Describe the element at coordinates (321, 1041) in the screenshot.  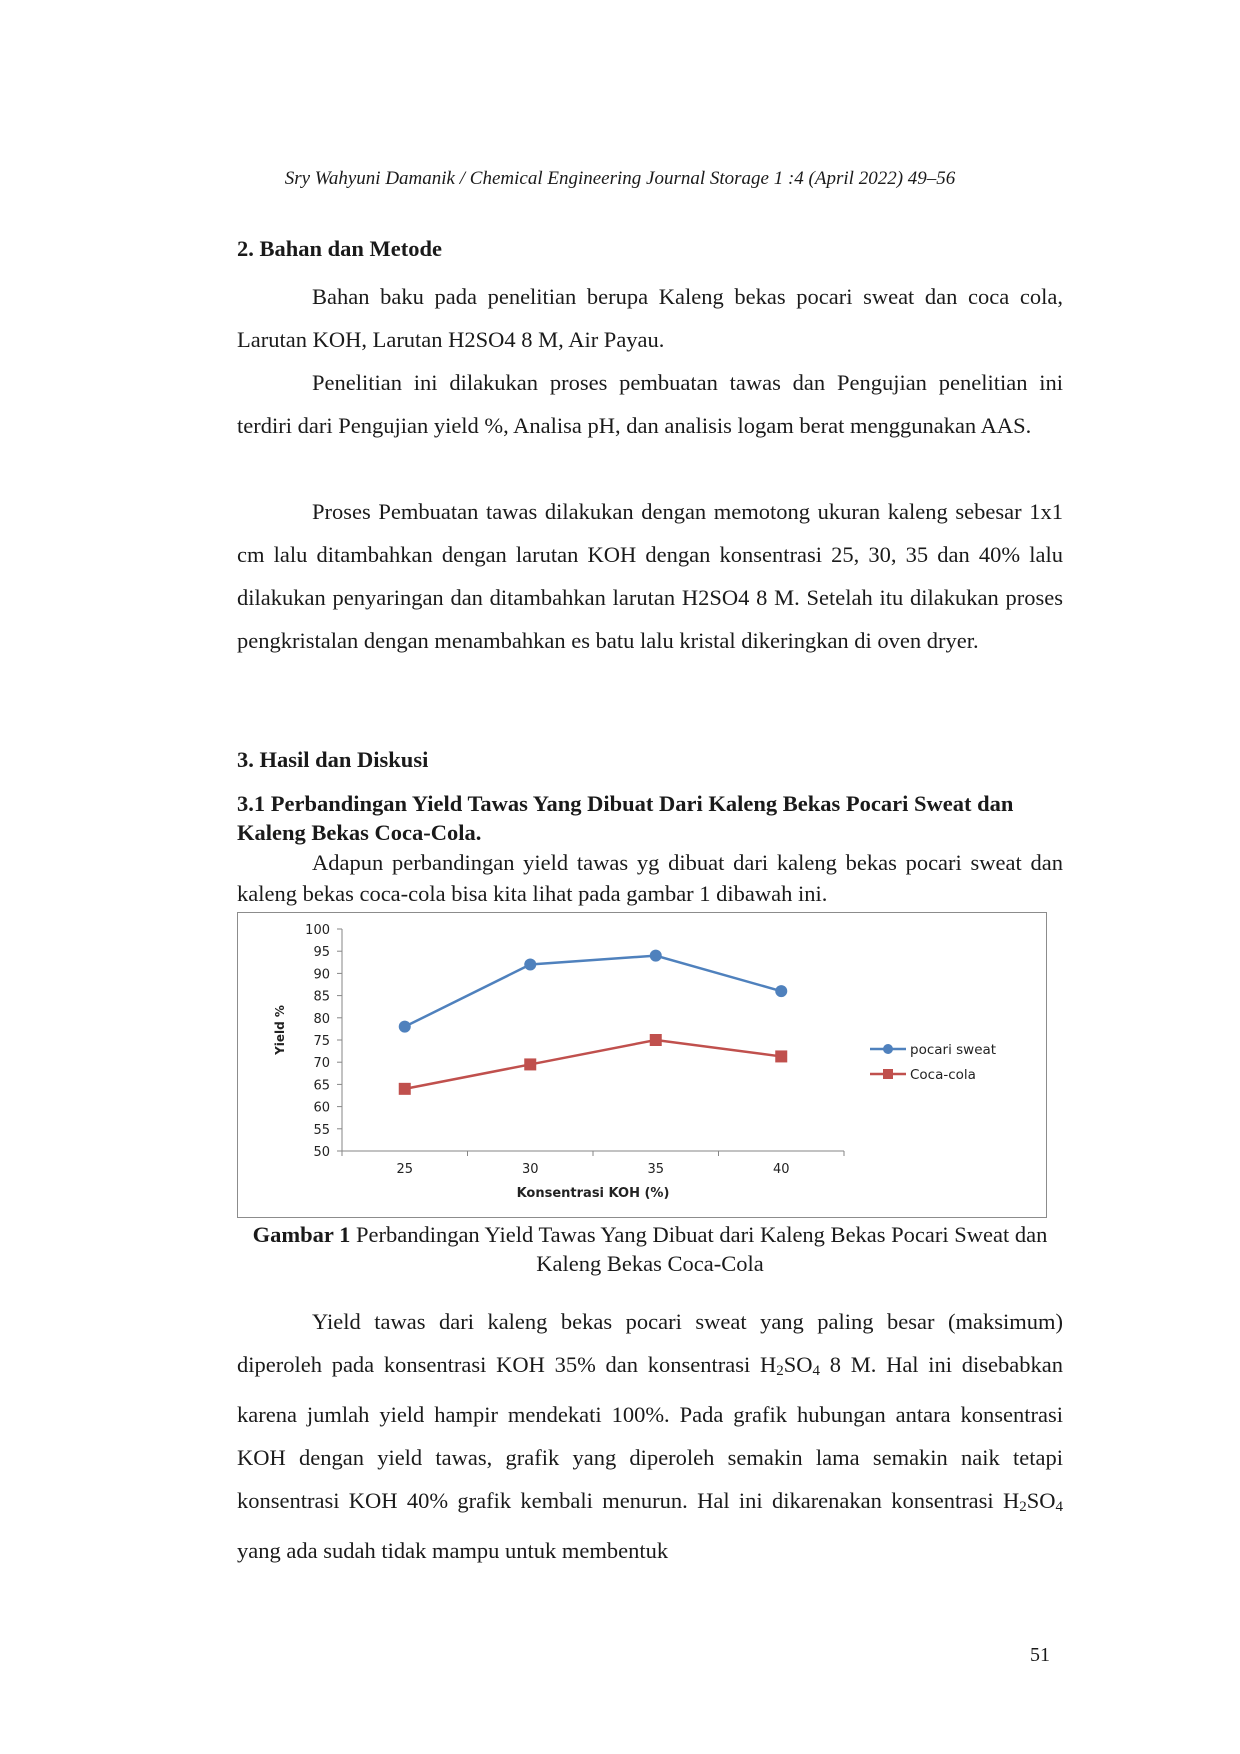
I see `y-tick-label: 75` at that location.